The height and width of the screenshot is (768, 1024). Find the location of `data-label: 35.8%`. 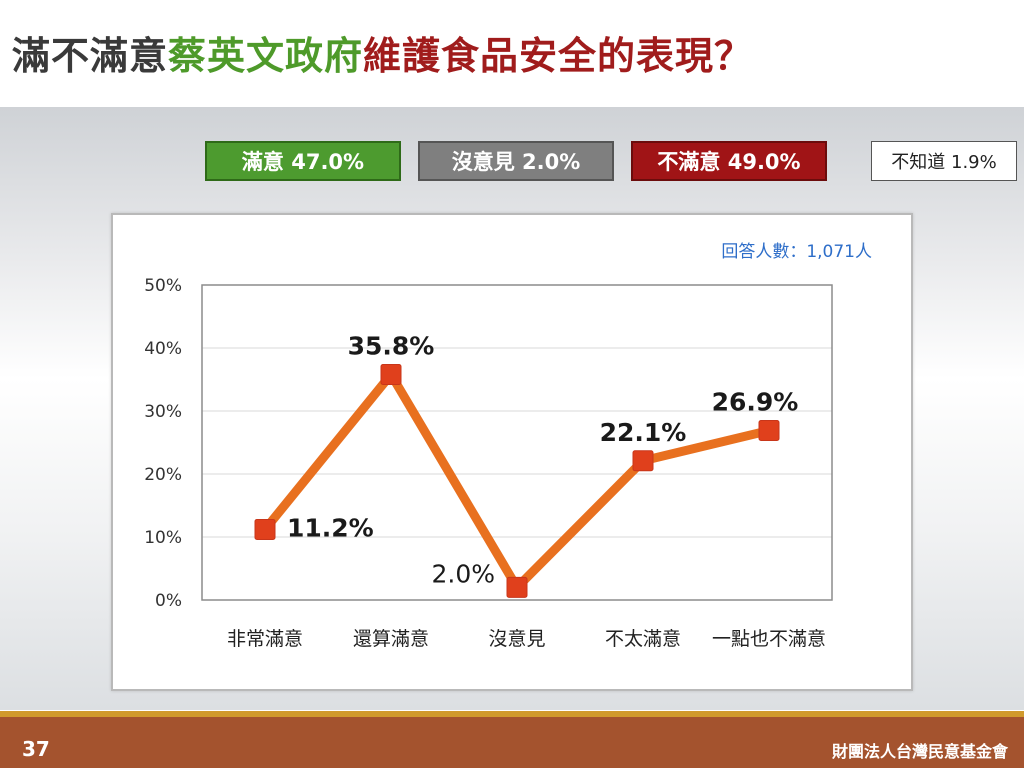

data-label: 35.8% is located at coordinates (391, 345).